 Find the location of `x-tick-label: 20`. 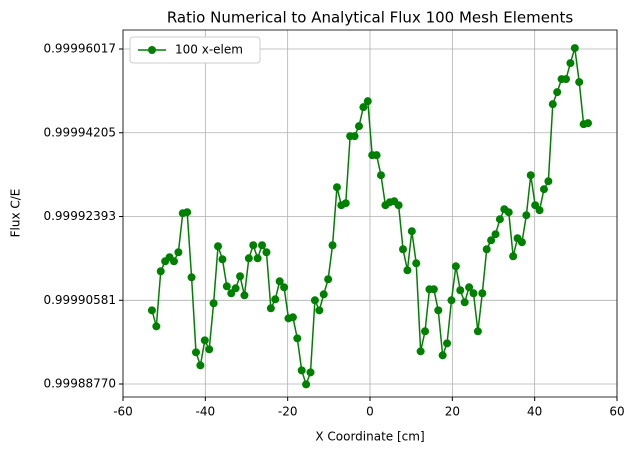

x-tick-label: 20 is located at coordinates (452, 412).